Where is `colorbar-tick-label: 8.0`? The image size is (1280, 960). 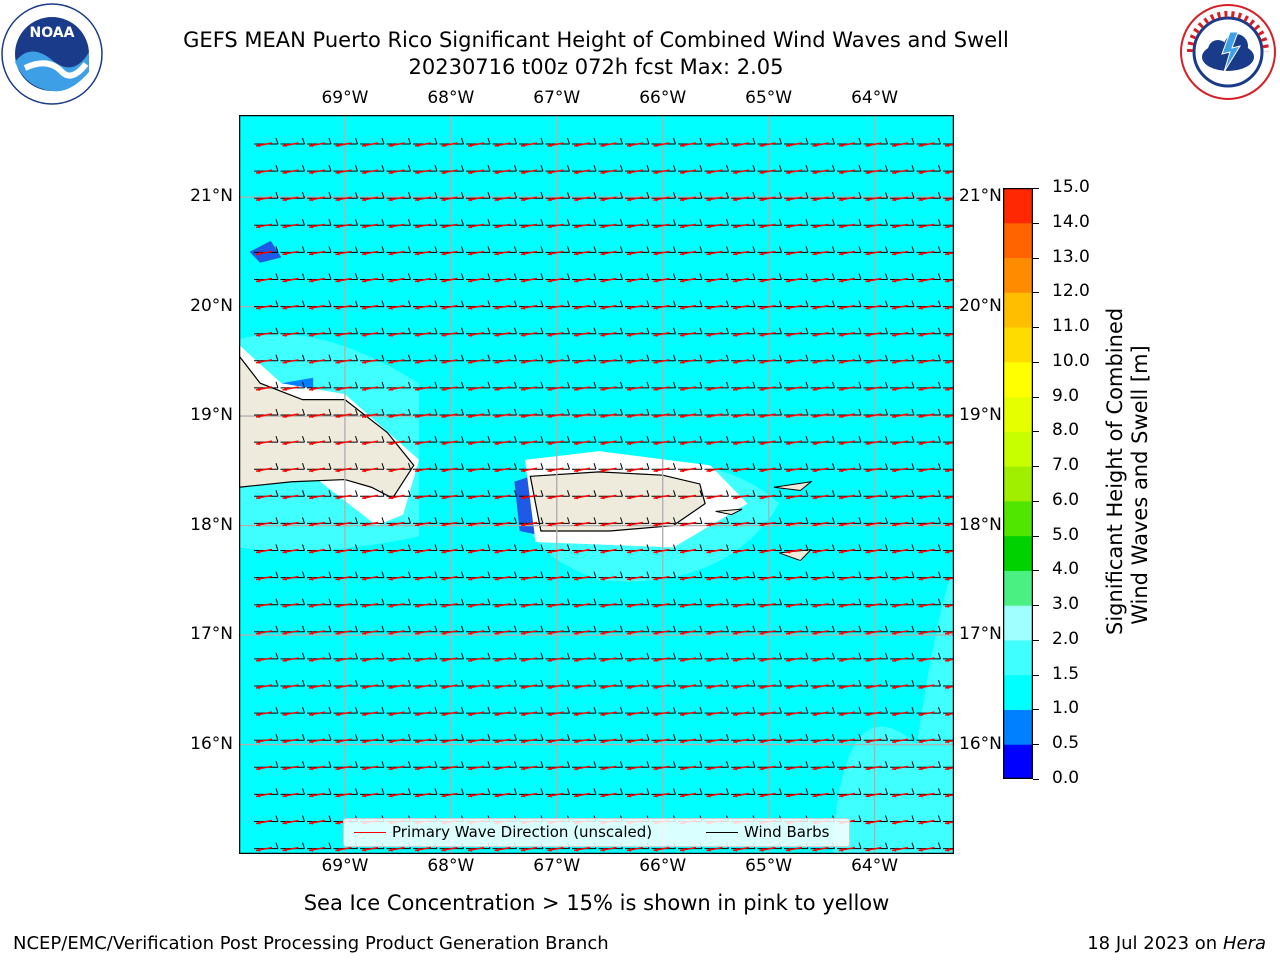
colorbar-tick-label: 8.0 is located at coordinates (1066, 430).